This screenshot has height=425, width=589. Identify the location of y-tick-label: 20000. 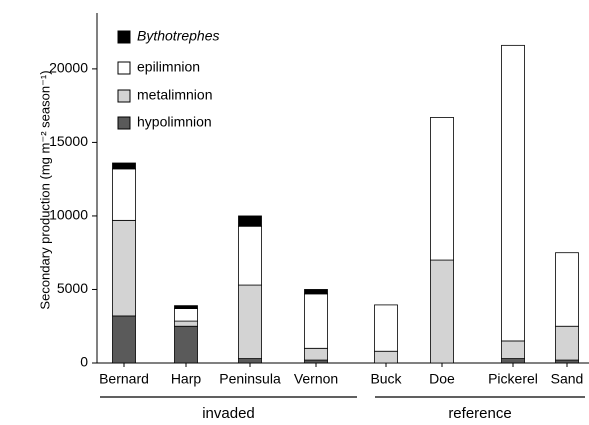
(68, 68).